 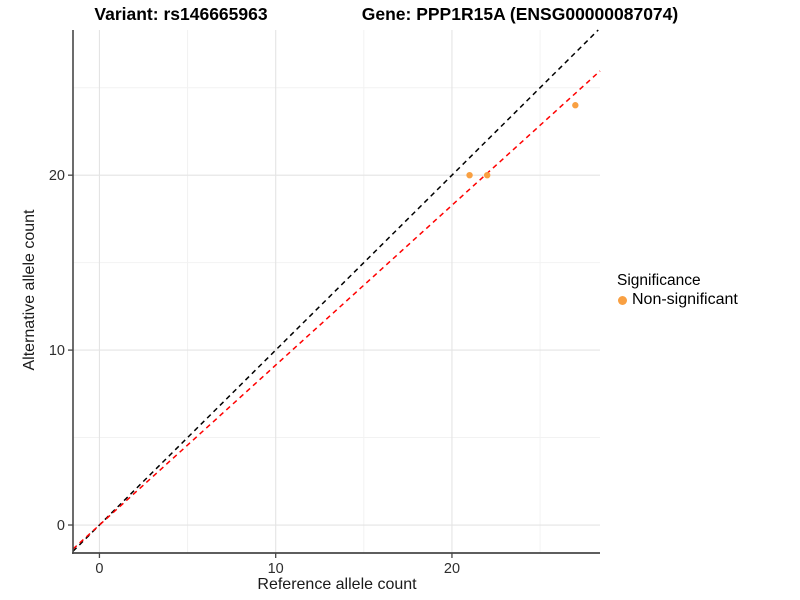 I want to click on legend-title: Significance, so click(x=659, y=280).